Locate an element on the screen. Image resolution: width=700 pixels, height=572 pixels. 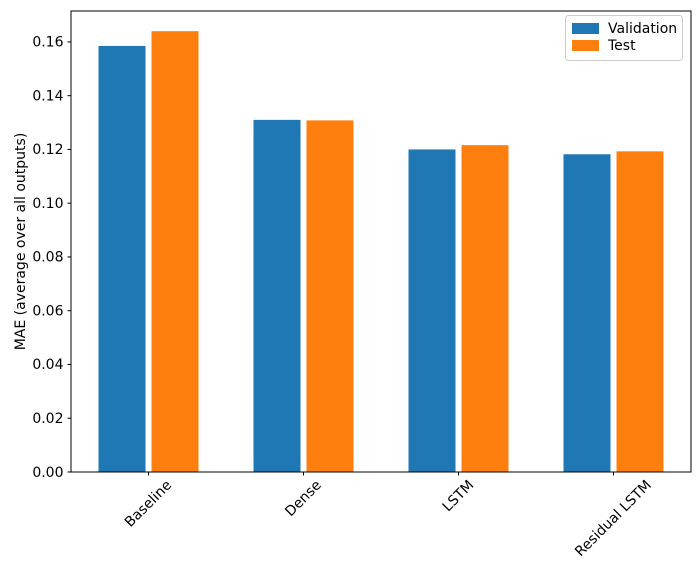
y-tick-label: 0.10 is located at coordinates (47, 204).